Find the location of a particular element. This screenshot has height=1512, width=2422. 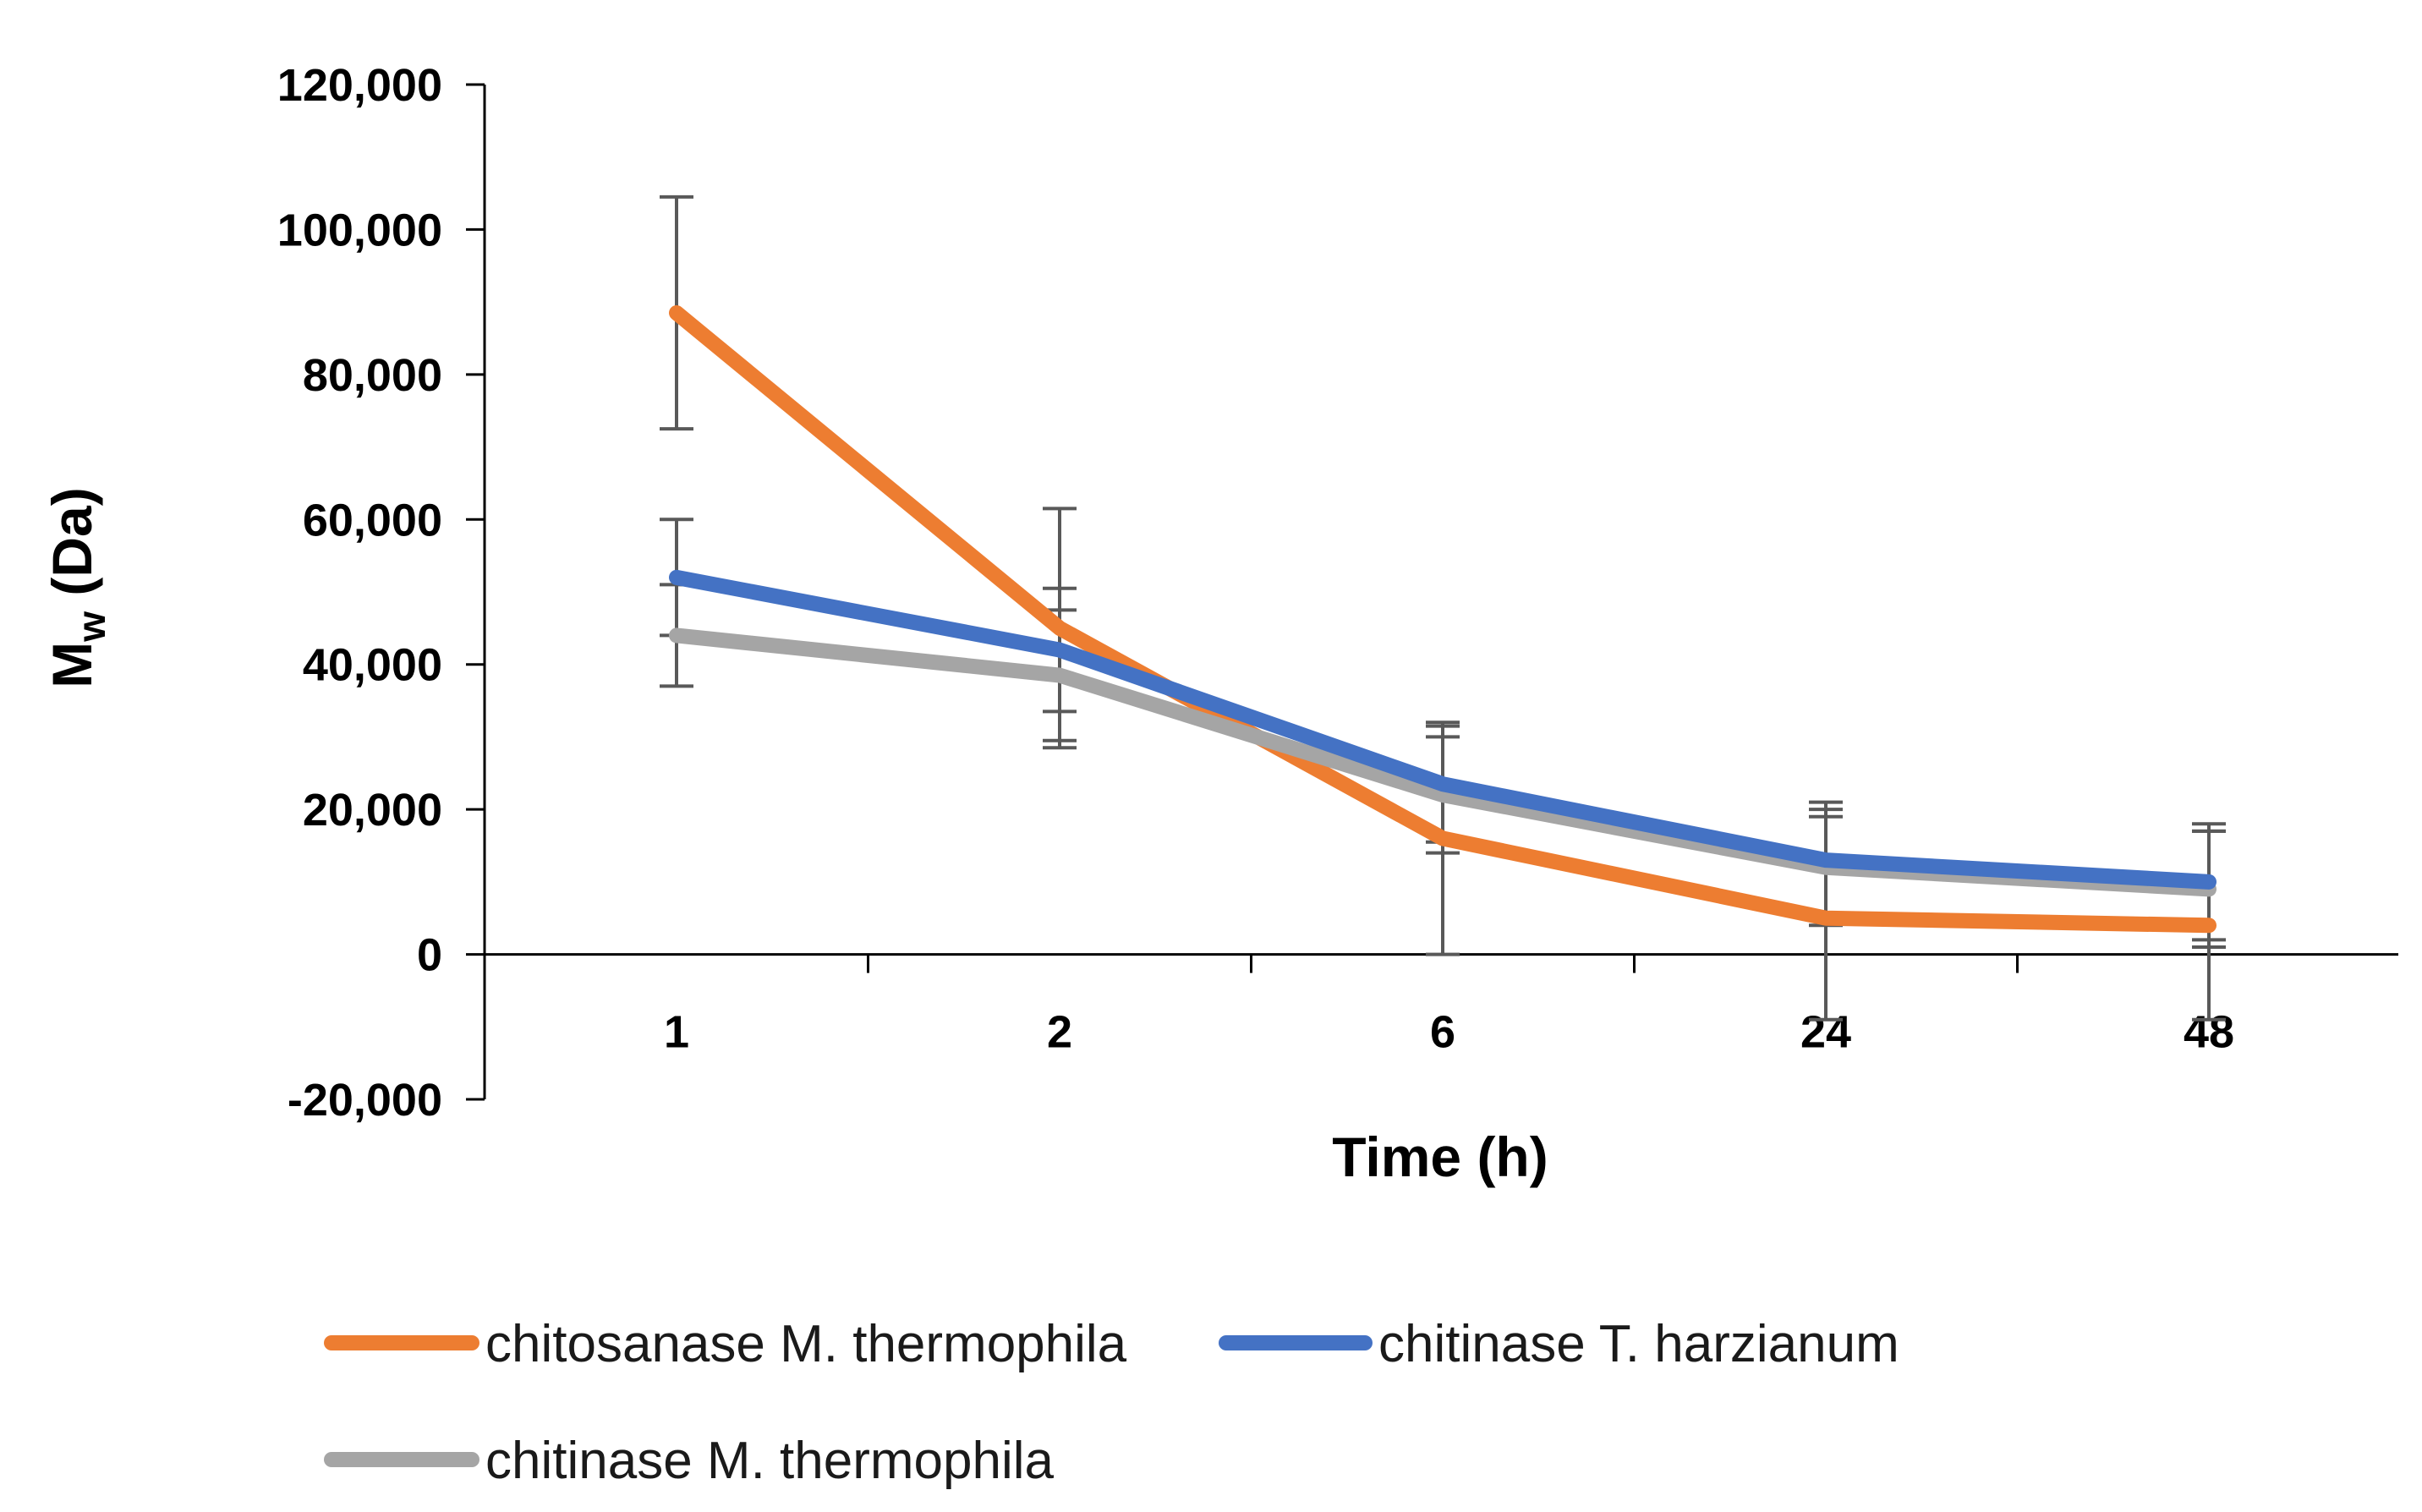

legend-label-chitinase-m-thermophila: chitinase M. thermophila is located at coordinates (769, 1461).